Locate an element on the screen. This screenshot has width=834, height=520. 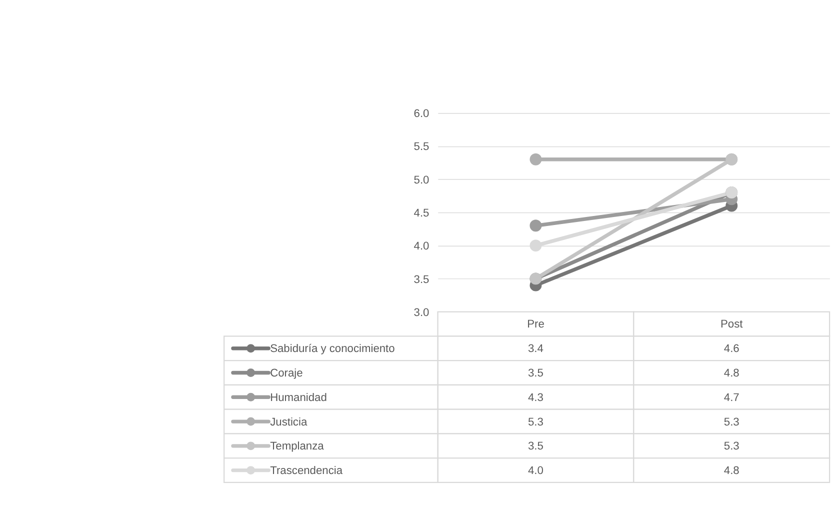
y-tick-label: 4.0 is located at coordinates (422, 246).